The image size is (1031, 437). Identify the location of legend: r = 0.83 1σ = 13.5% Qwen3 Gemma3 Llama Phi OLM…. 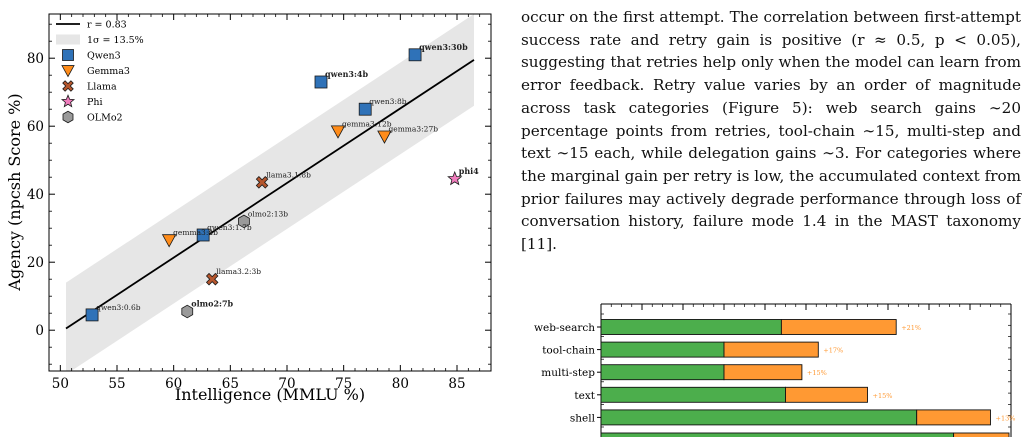
(100, 72).